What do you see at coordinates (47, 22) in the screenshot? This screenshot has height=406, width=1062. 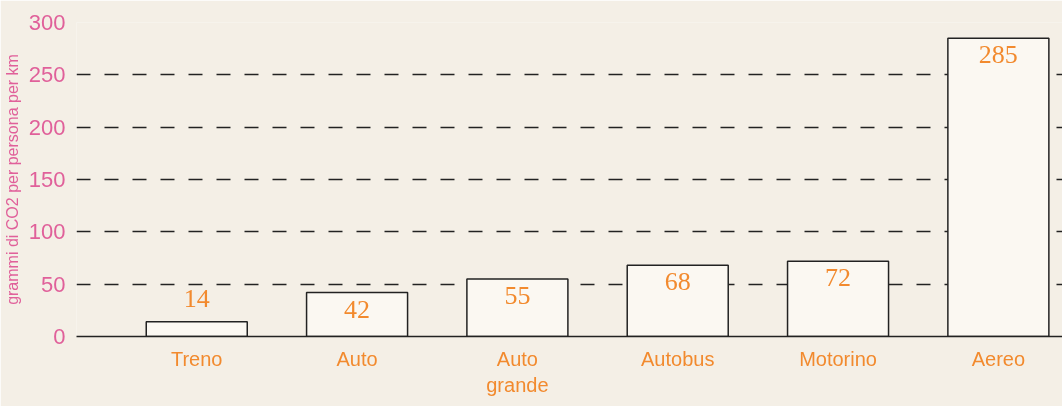 I see `y-tick-label: 300` at bounding box center [47, 22].